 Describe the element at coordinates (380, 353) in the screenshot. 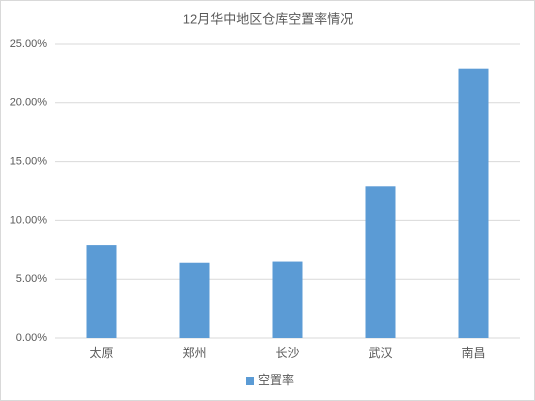

I see `x-tick-label: 武汉` at that location.